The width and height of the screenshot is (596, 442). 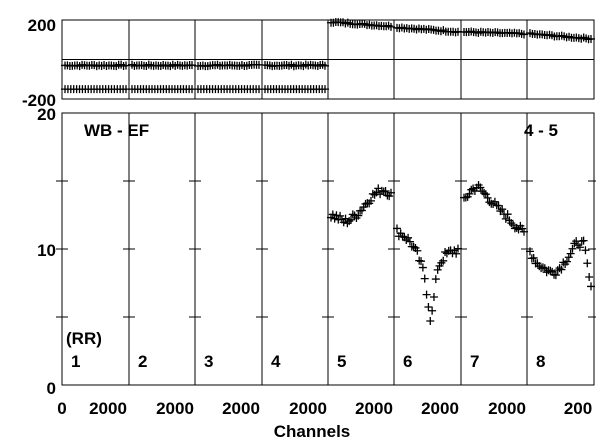 What do you see at coordinates (312, 431) in the screenshot?
I see `x-axis-label: Channels` at bounding box center [312, 431].